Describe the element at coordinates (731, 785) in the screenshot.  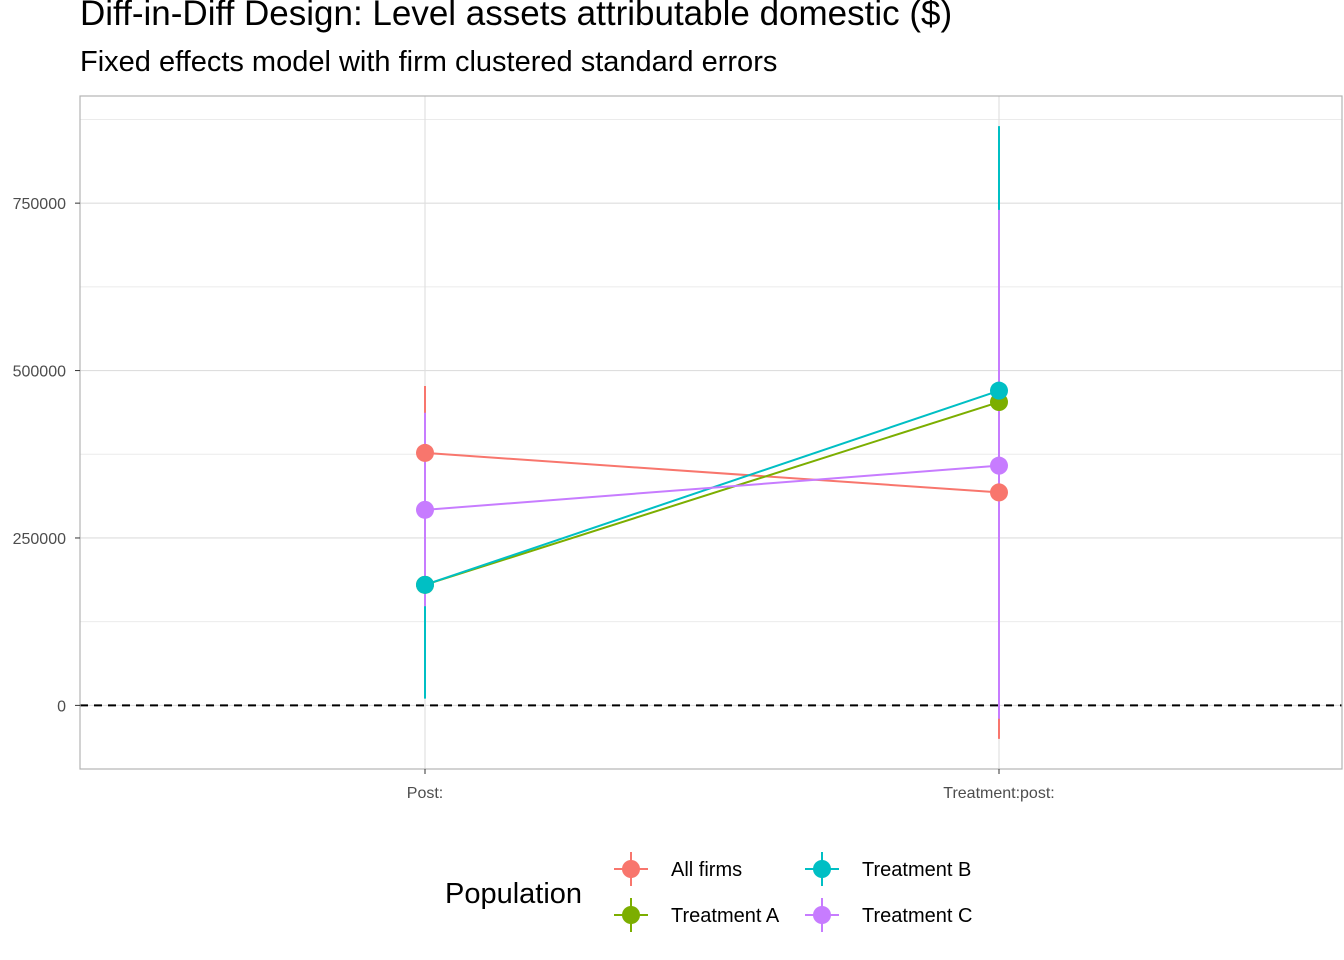
I see `x-axis: Post: Treatment:post:` at that location.